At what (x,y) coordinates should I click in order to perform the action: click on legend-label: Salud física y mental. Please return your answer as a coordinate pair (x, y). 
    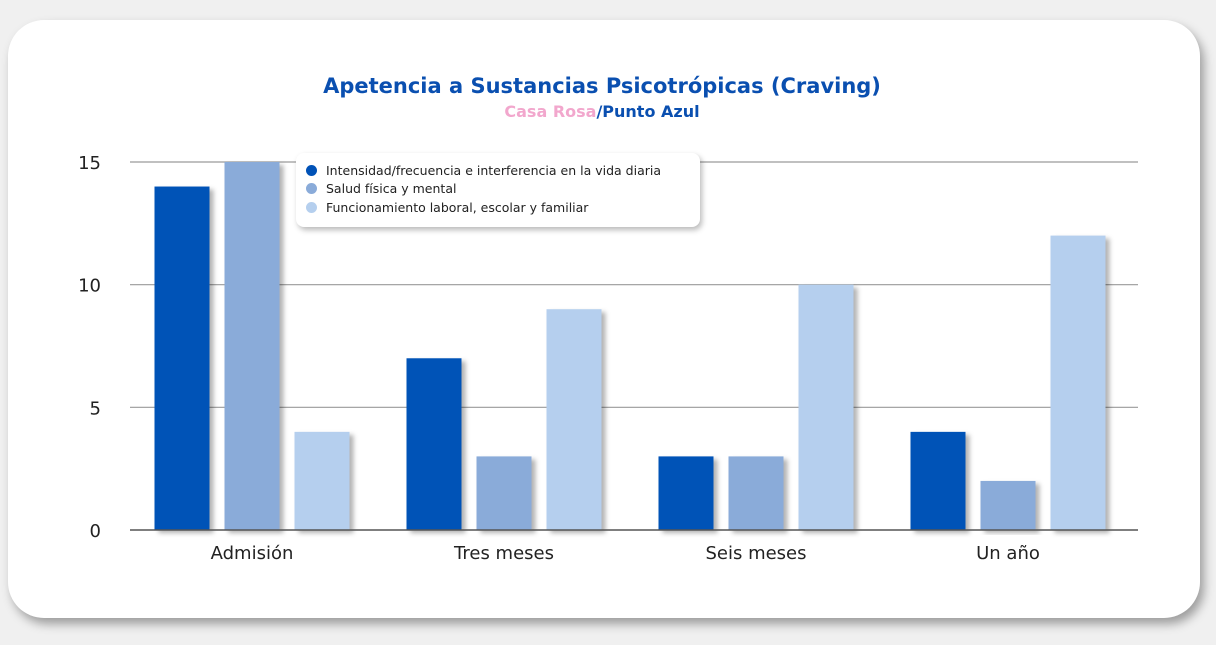
    Looking at the image, I should click on (391, 189).